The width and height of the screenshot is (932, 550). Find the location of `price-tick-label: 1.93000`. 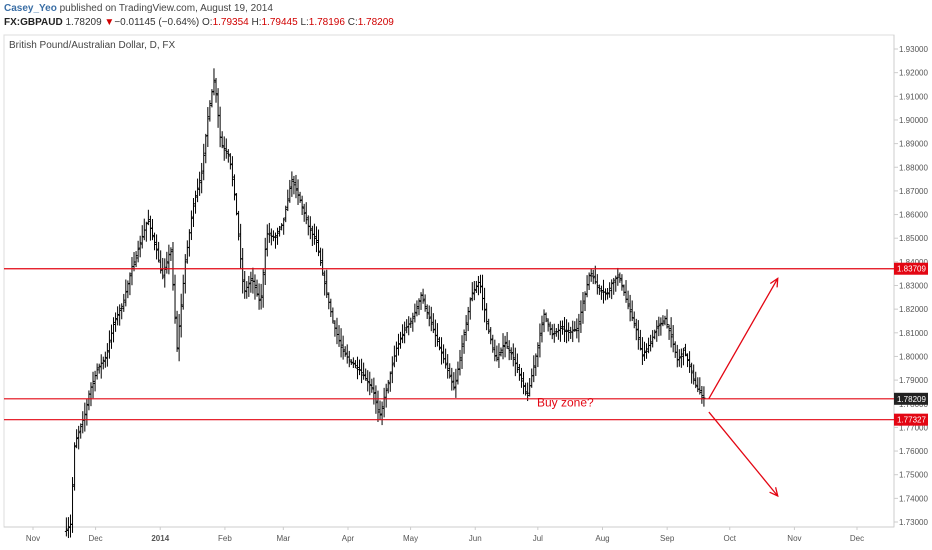

price-tick-label: 1.93000 is located at coordinates (913, 49).